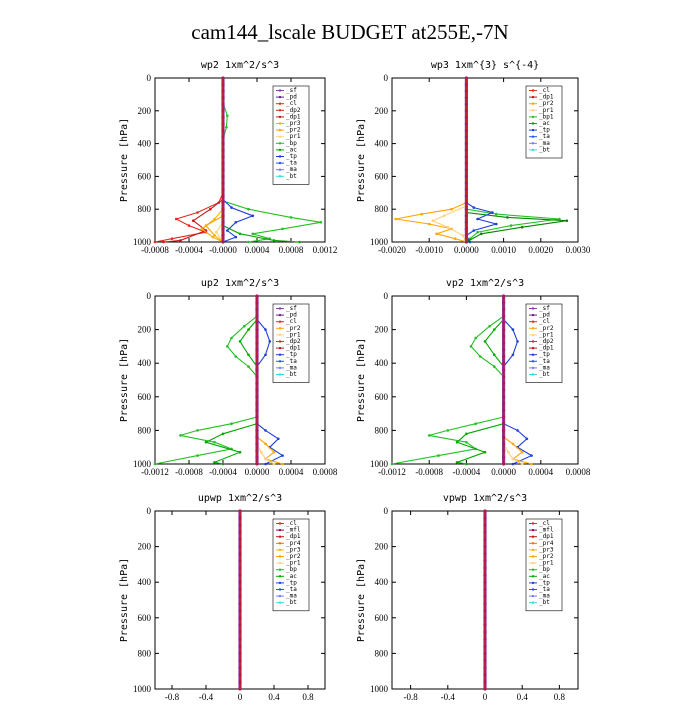 The image size is (700, 705). What do you see at coordinates (449, 160) in the screenshot?
I see `series-line-pr1` at bounding box center [449, 160].